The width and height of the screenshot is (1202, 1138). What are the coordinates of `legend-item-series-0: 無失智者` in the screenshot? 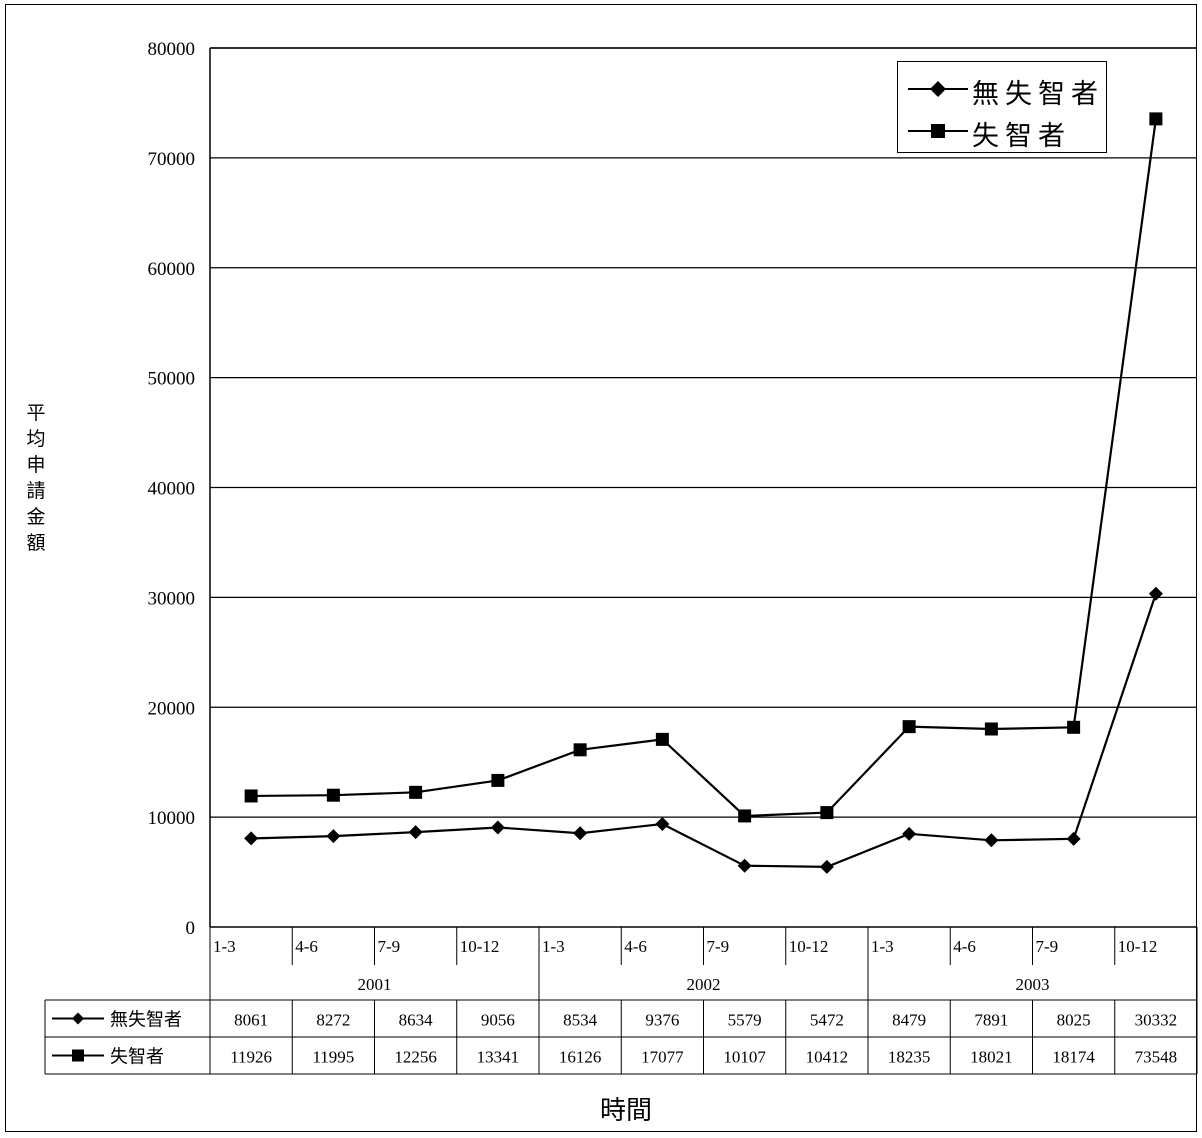 It's located at (1002, 89).